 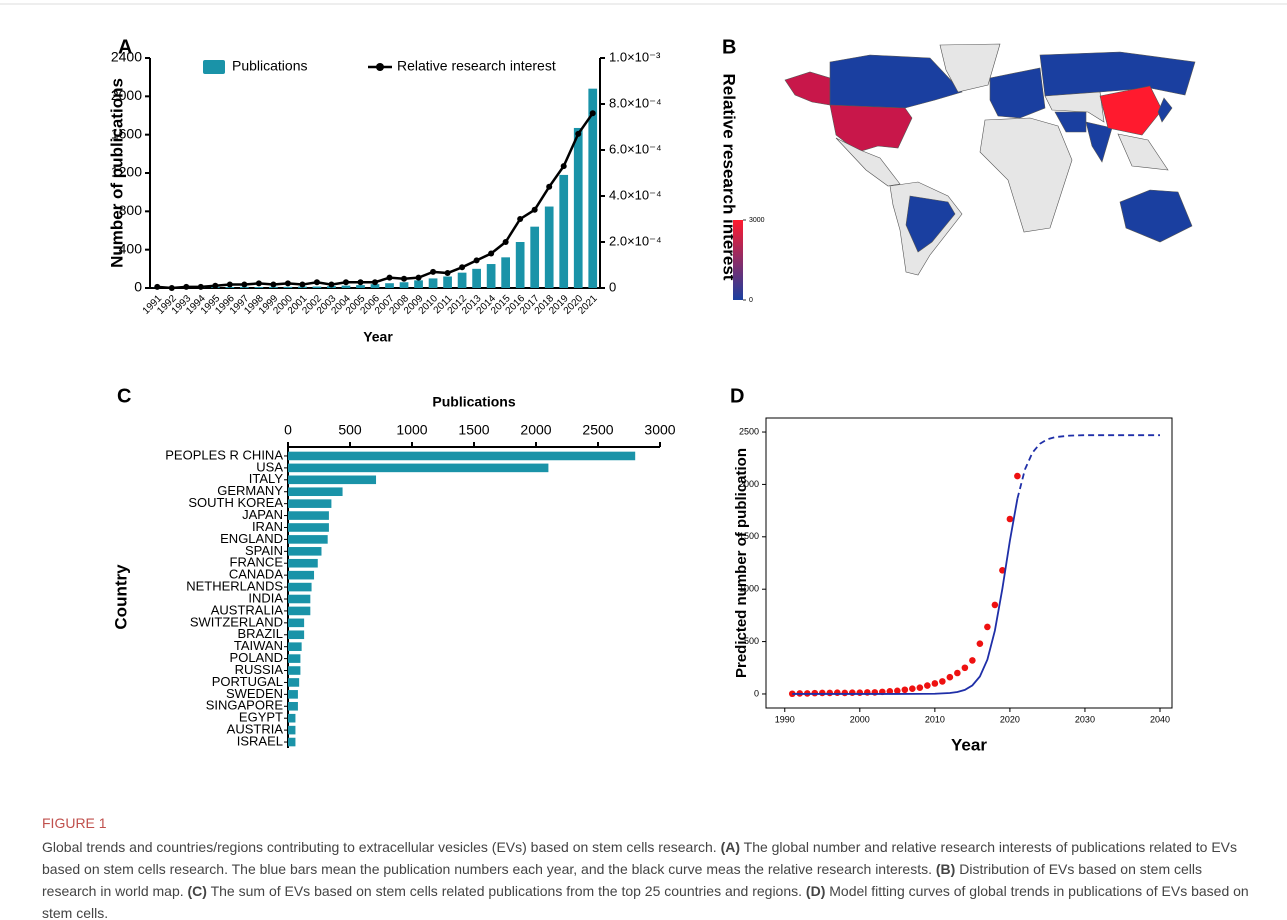 I want to click on plot-frame, so click(x=969, y=563).